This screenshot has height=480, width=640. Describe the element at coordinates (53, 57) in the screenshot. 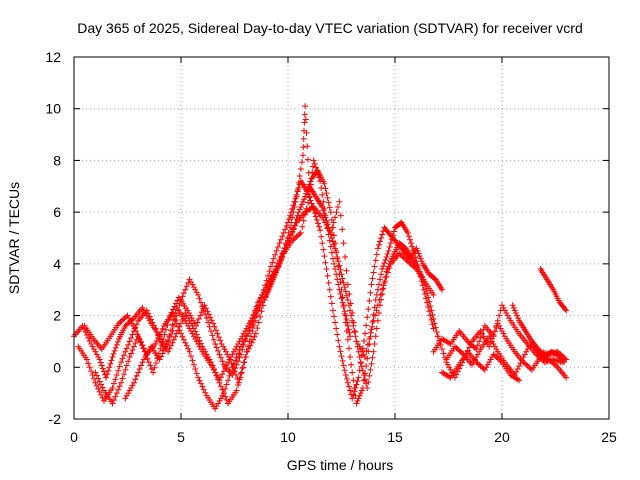

I see `y-tick-label: 12` at that location.